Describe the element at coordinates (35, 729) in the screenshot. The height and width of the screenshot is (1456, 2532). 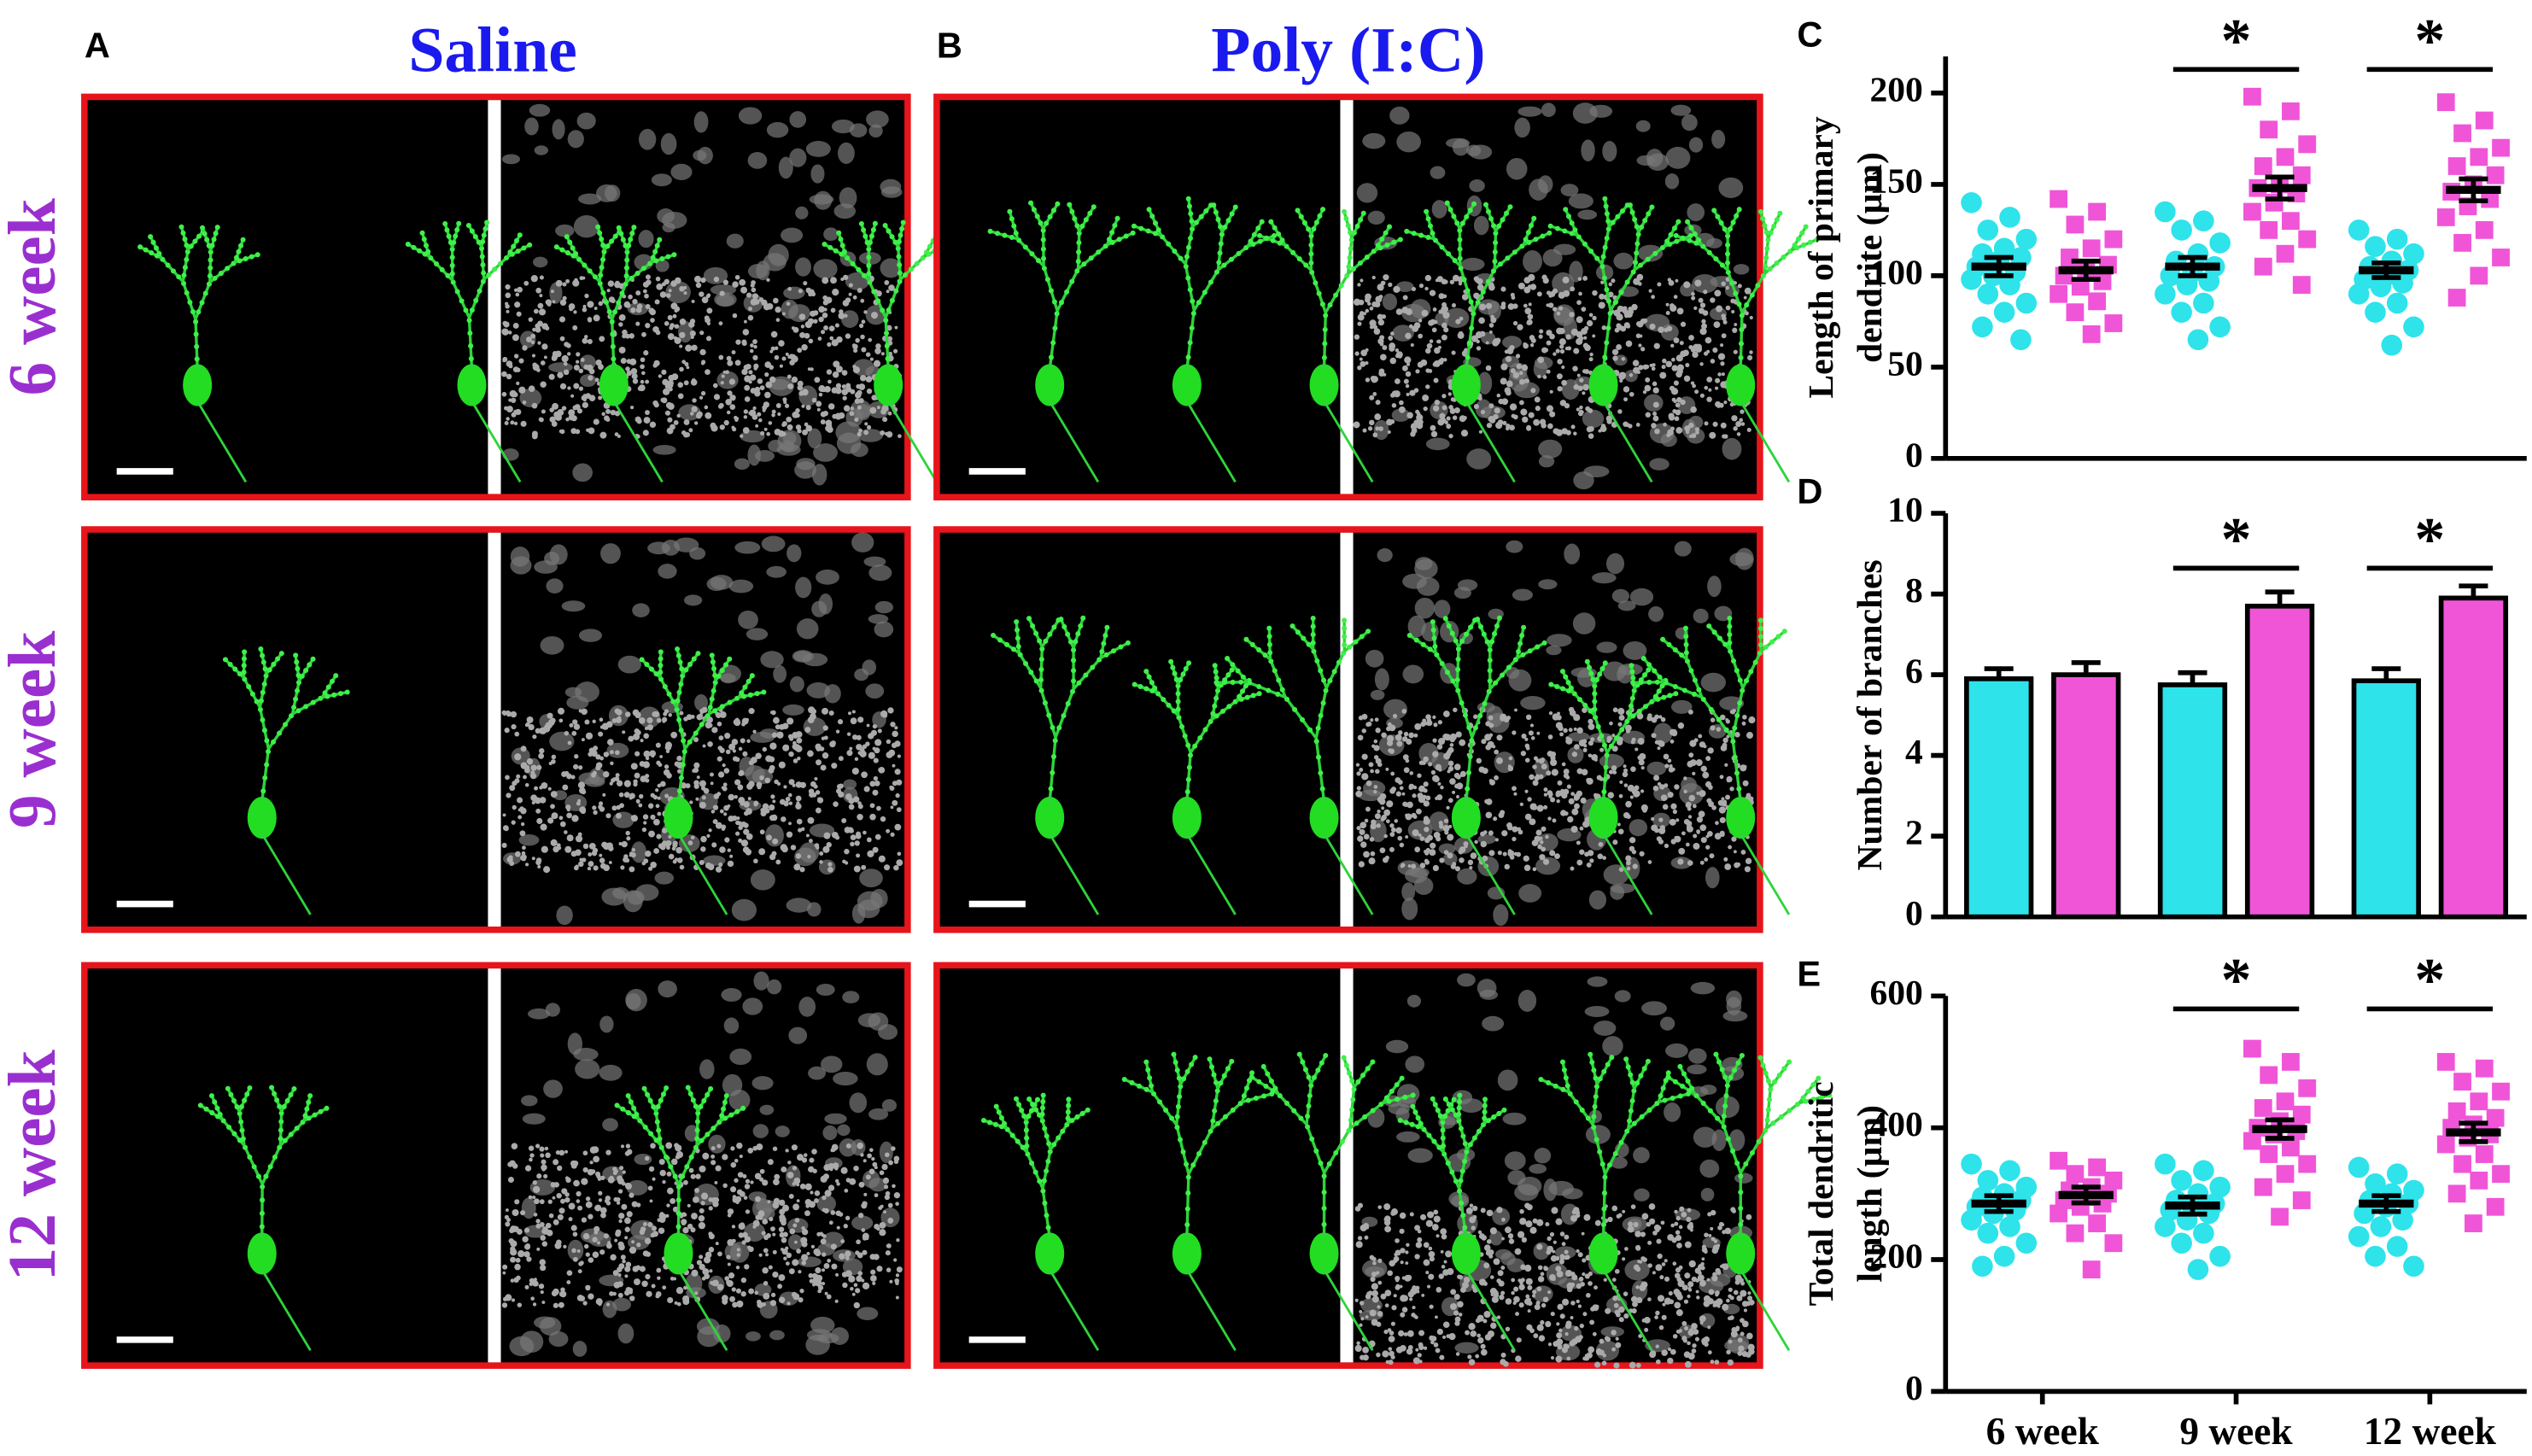
I see `row-label: 9 week` at that location.